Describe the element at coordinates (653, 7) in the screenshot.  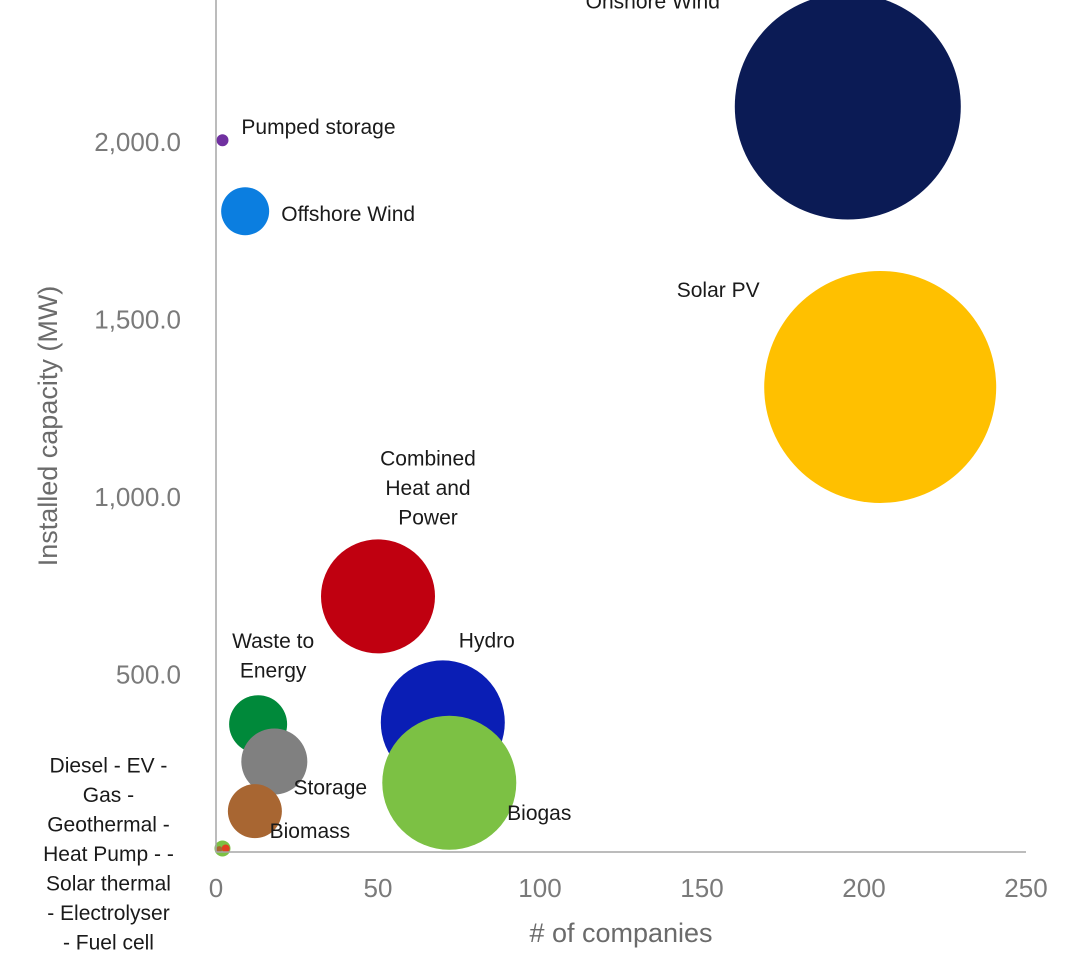
I see `bubble-label-onshore-wind: Onshore Wind` at that location.